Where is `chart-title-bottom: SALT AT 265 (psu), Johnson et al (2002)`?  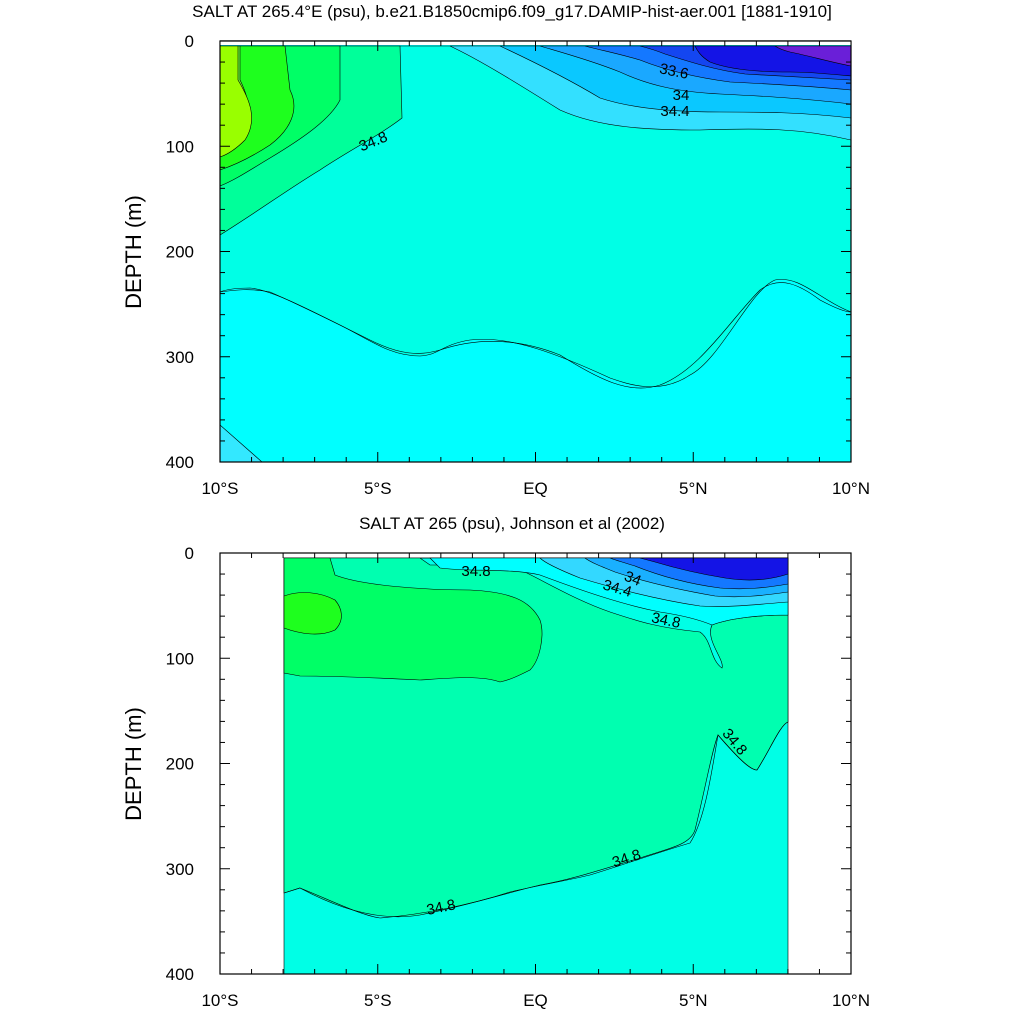 chart-title-bottom: SALT AT 265 (psu), Johnson et al (2002) is located at coordinates (512, 523).